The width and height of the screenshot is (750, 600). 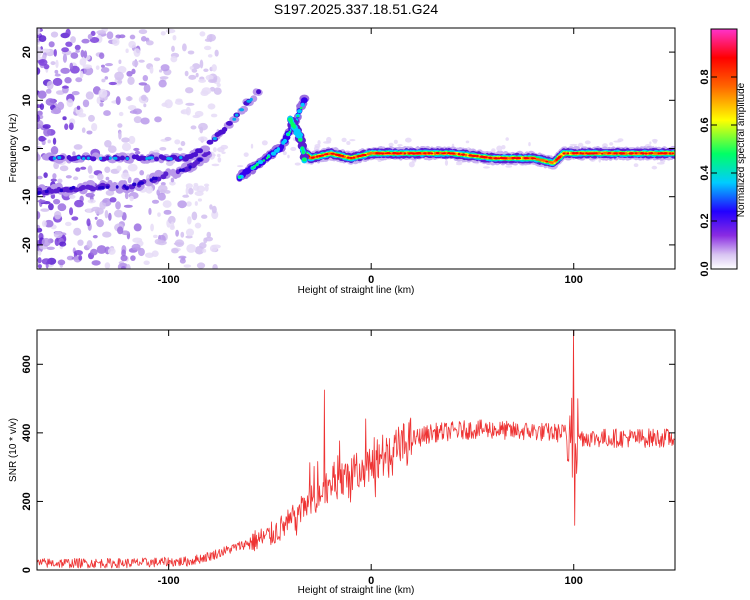 I want to click on y-tick-label: 200, so click(x=27, y=501).